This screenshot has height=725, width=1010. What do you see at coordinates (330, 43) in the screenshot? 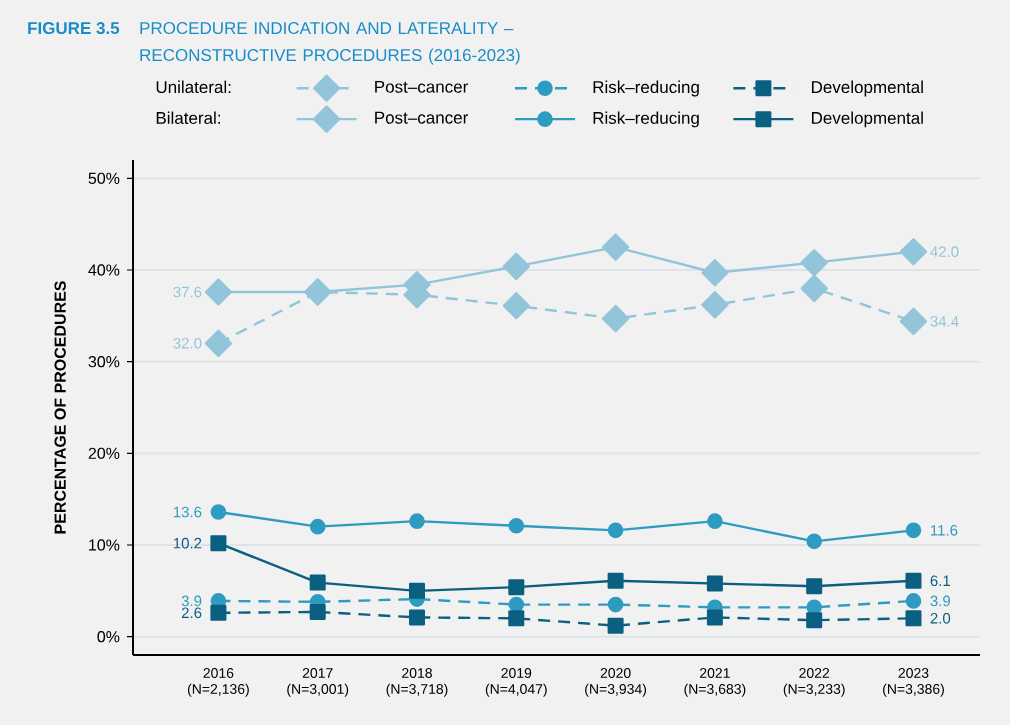
I see `chart-subtitle: PROCEDURE INDICATION AND LATERALITY – RECONSTRUCTIVE PROCEDURES (2016-2023)` at bounding box center [330, 43].